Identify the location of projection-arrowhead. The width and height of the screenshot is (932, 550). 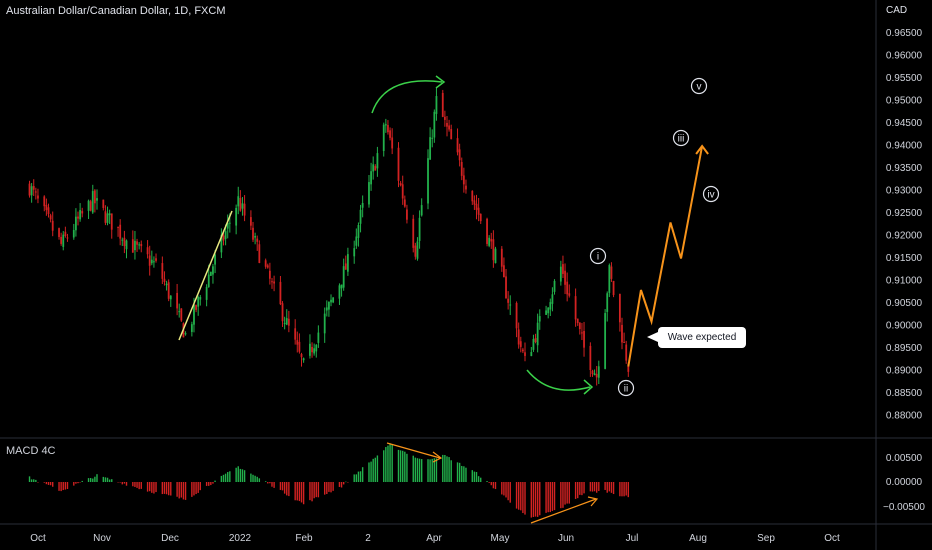
(702, 149).